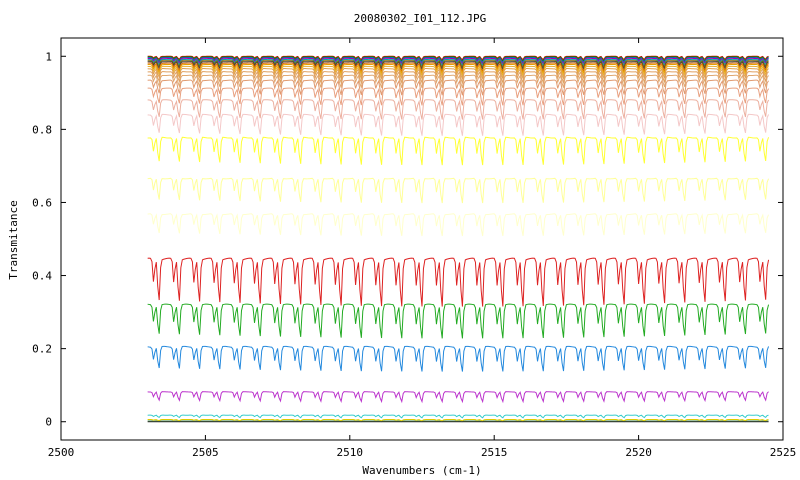 This screenshot has width=800, height=480. Describe the element at coordinates (421, 470) in the screenshot. I see `x-axis-label: Wavenumbers (cm-1)` at that location.